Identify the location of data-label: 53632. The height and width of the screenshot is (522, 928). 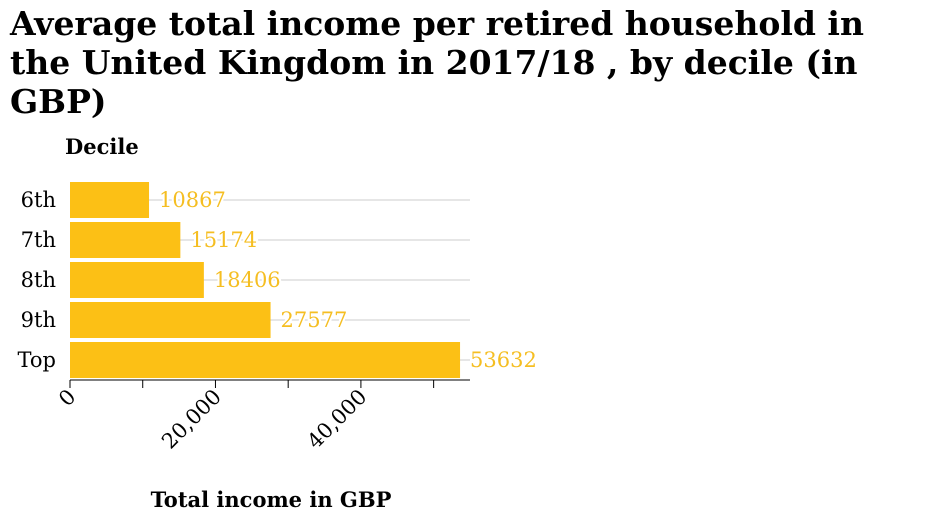
(503, 360).